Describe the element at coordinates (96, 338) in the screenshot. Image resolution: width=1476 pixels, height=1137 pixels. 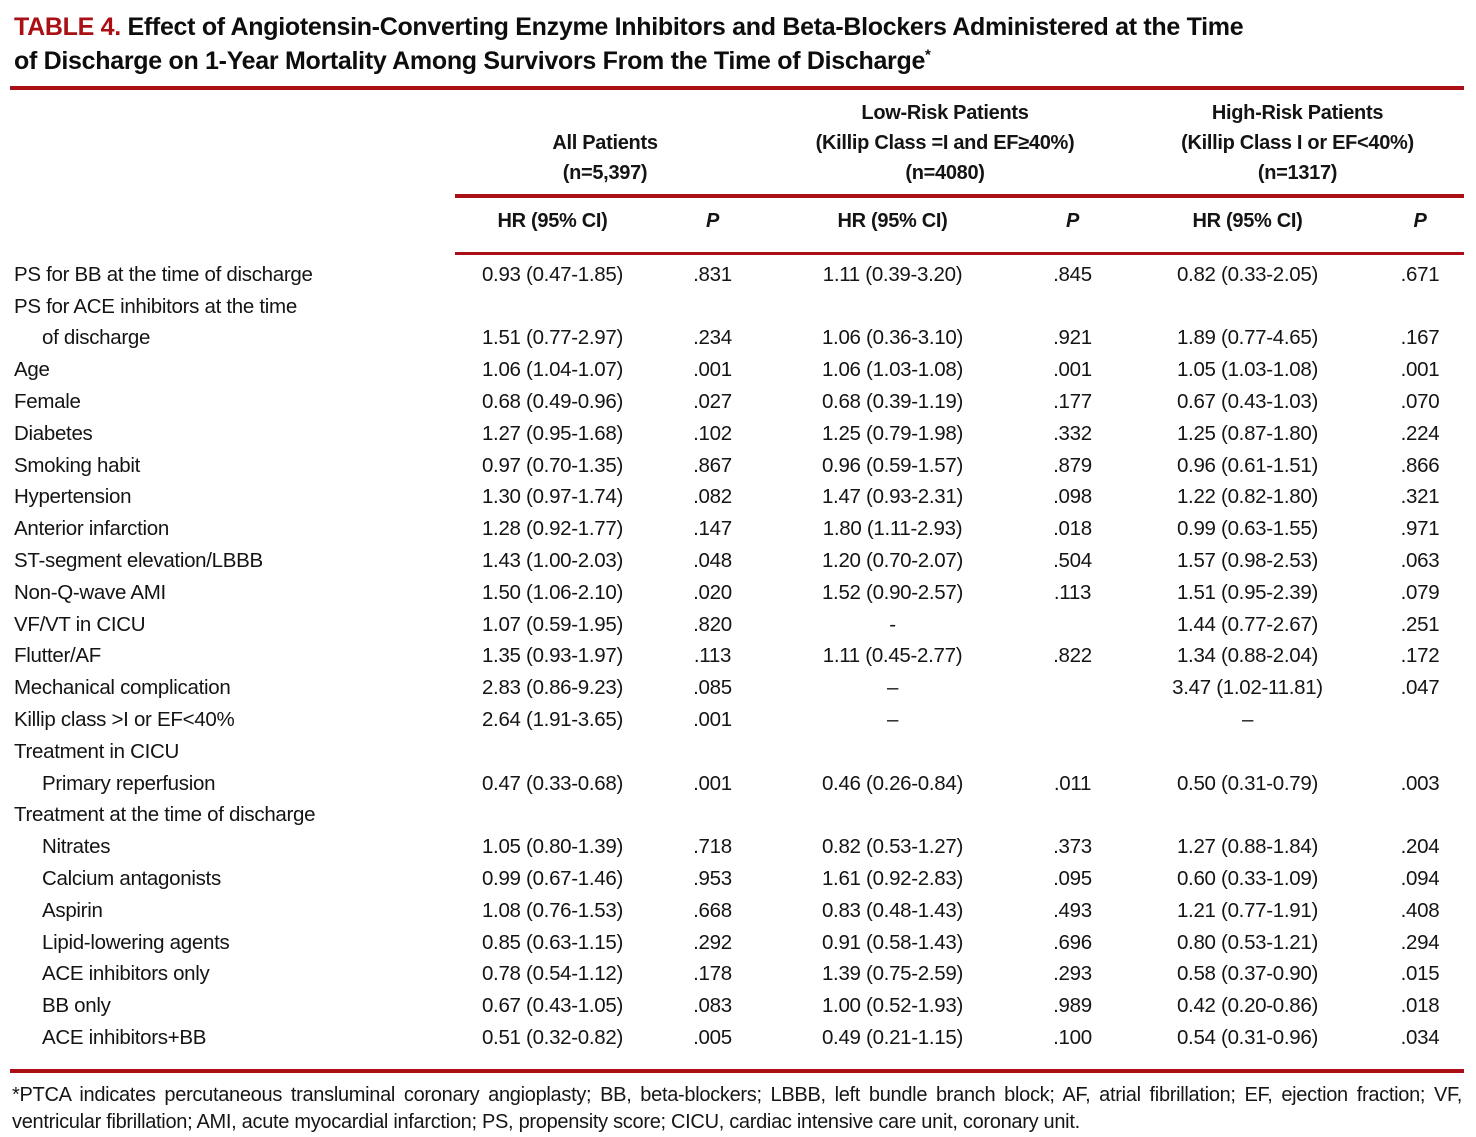
I see `row-label: of discharge` at that location.